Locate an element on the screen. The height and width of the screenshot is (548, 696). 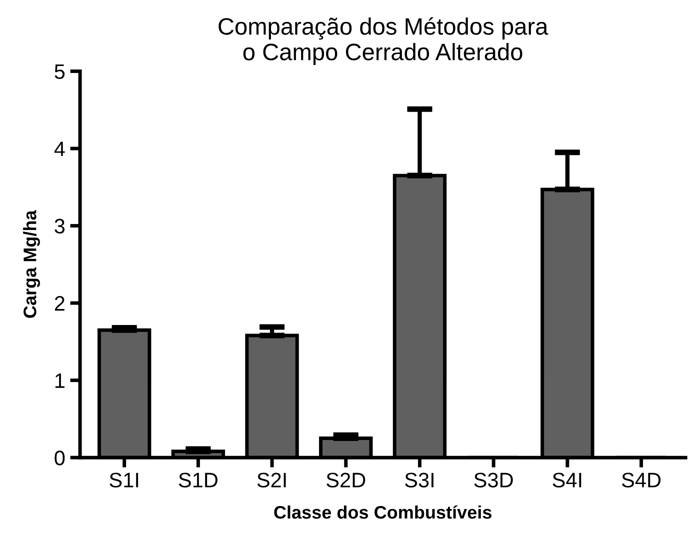
y-tick-label: 2 is located at coordinates (59, 303).